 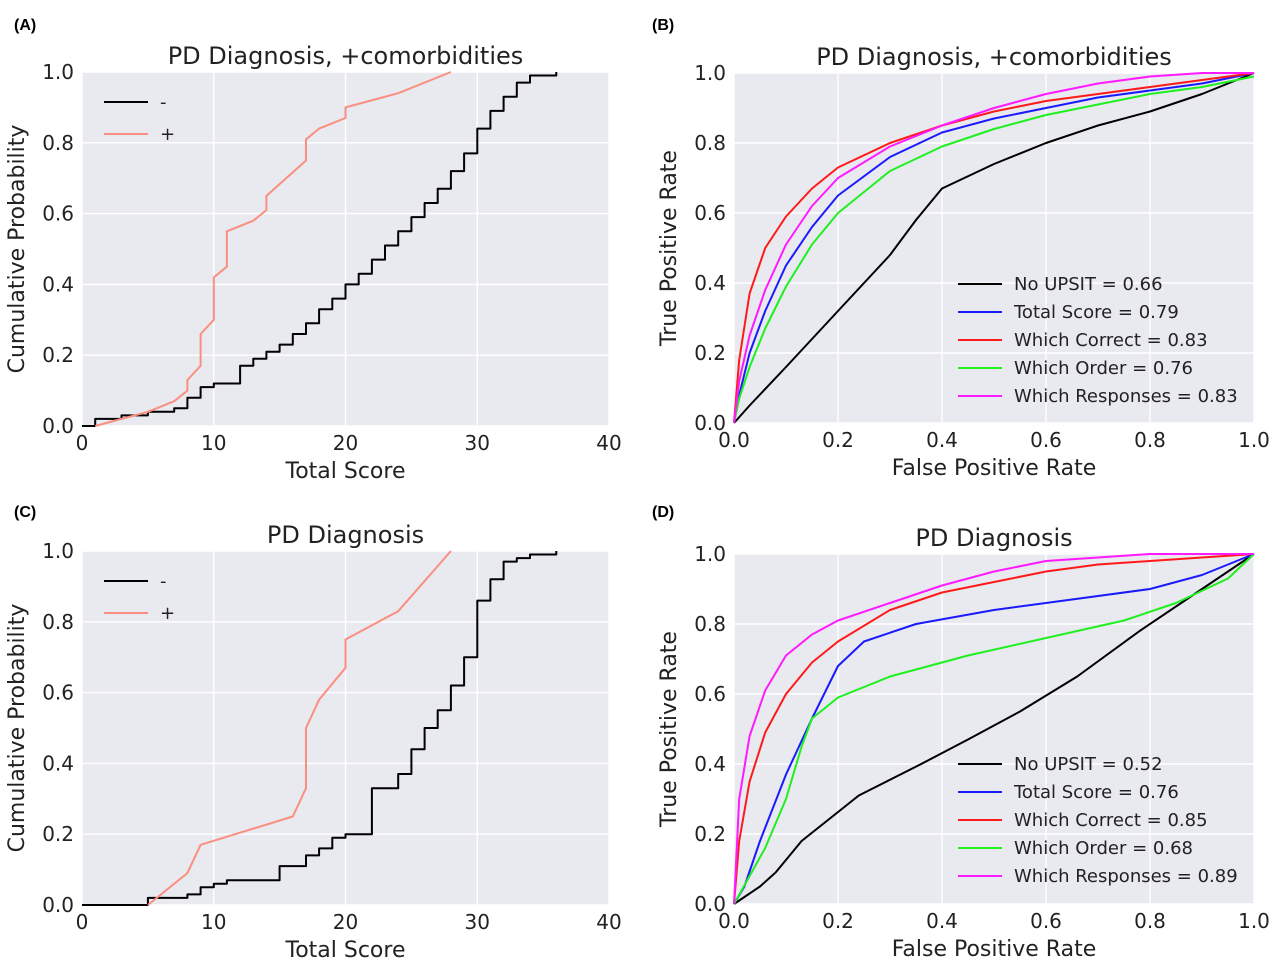 I want to click on legend-label: Total Score = 0.76, so click(x=1096, y=792).